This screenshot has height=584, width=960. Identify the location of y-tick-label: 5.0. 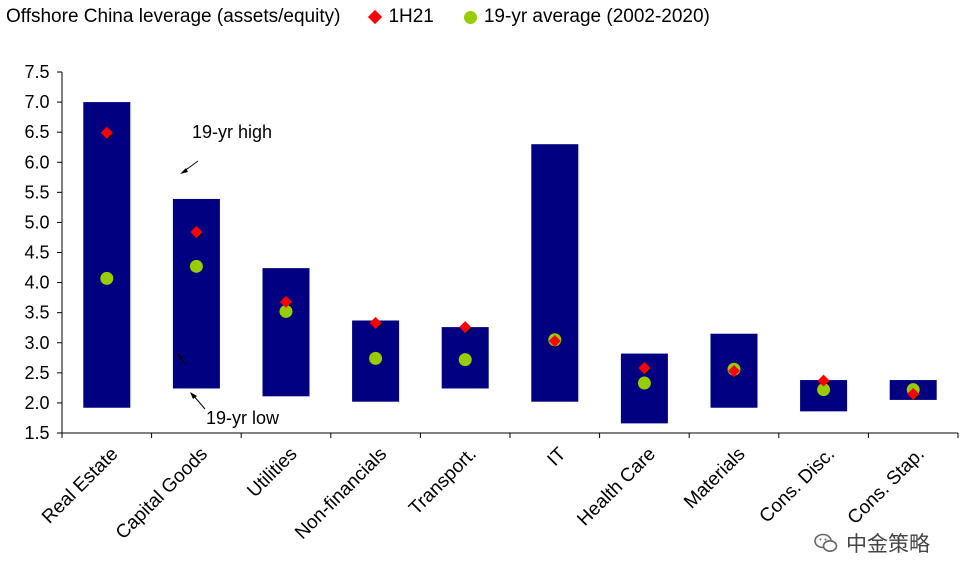
(36, 222).